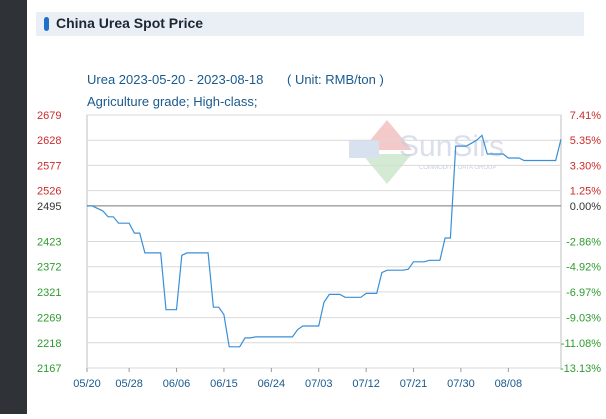 The height and width of the screenshot is (419, 606). What do you see at coordinates (177, 384) in the screenshot?
I see `x-tick-label: 06/06` at bounding box center [177, 384].